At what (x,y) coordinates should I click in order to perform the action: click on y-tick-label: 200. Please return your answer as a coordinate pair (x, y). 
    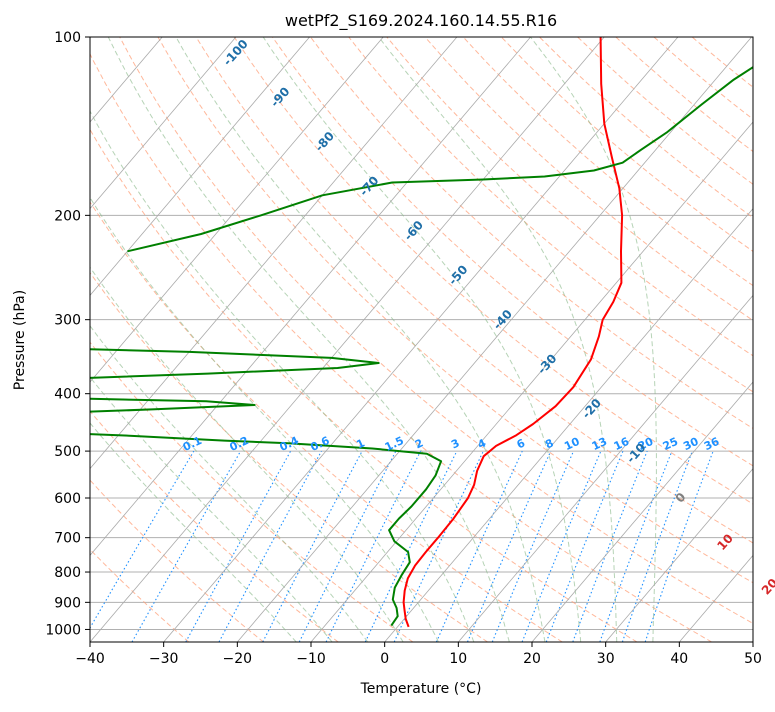
    Looking at the image, I should click on (67, 216).